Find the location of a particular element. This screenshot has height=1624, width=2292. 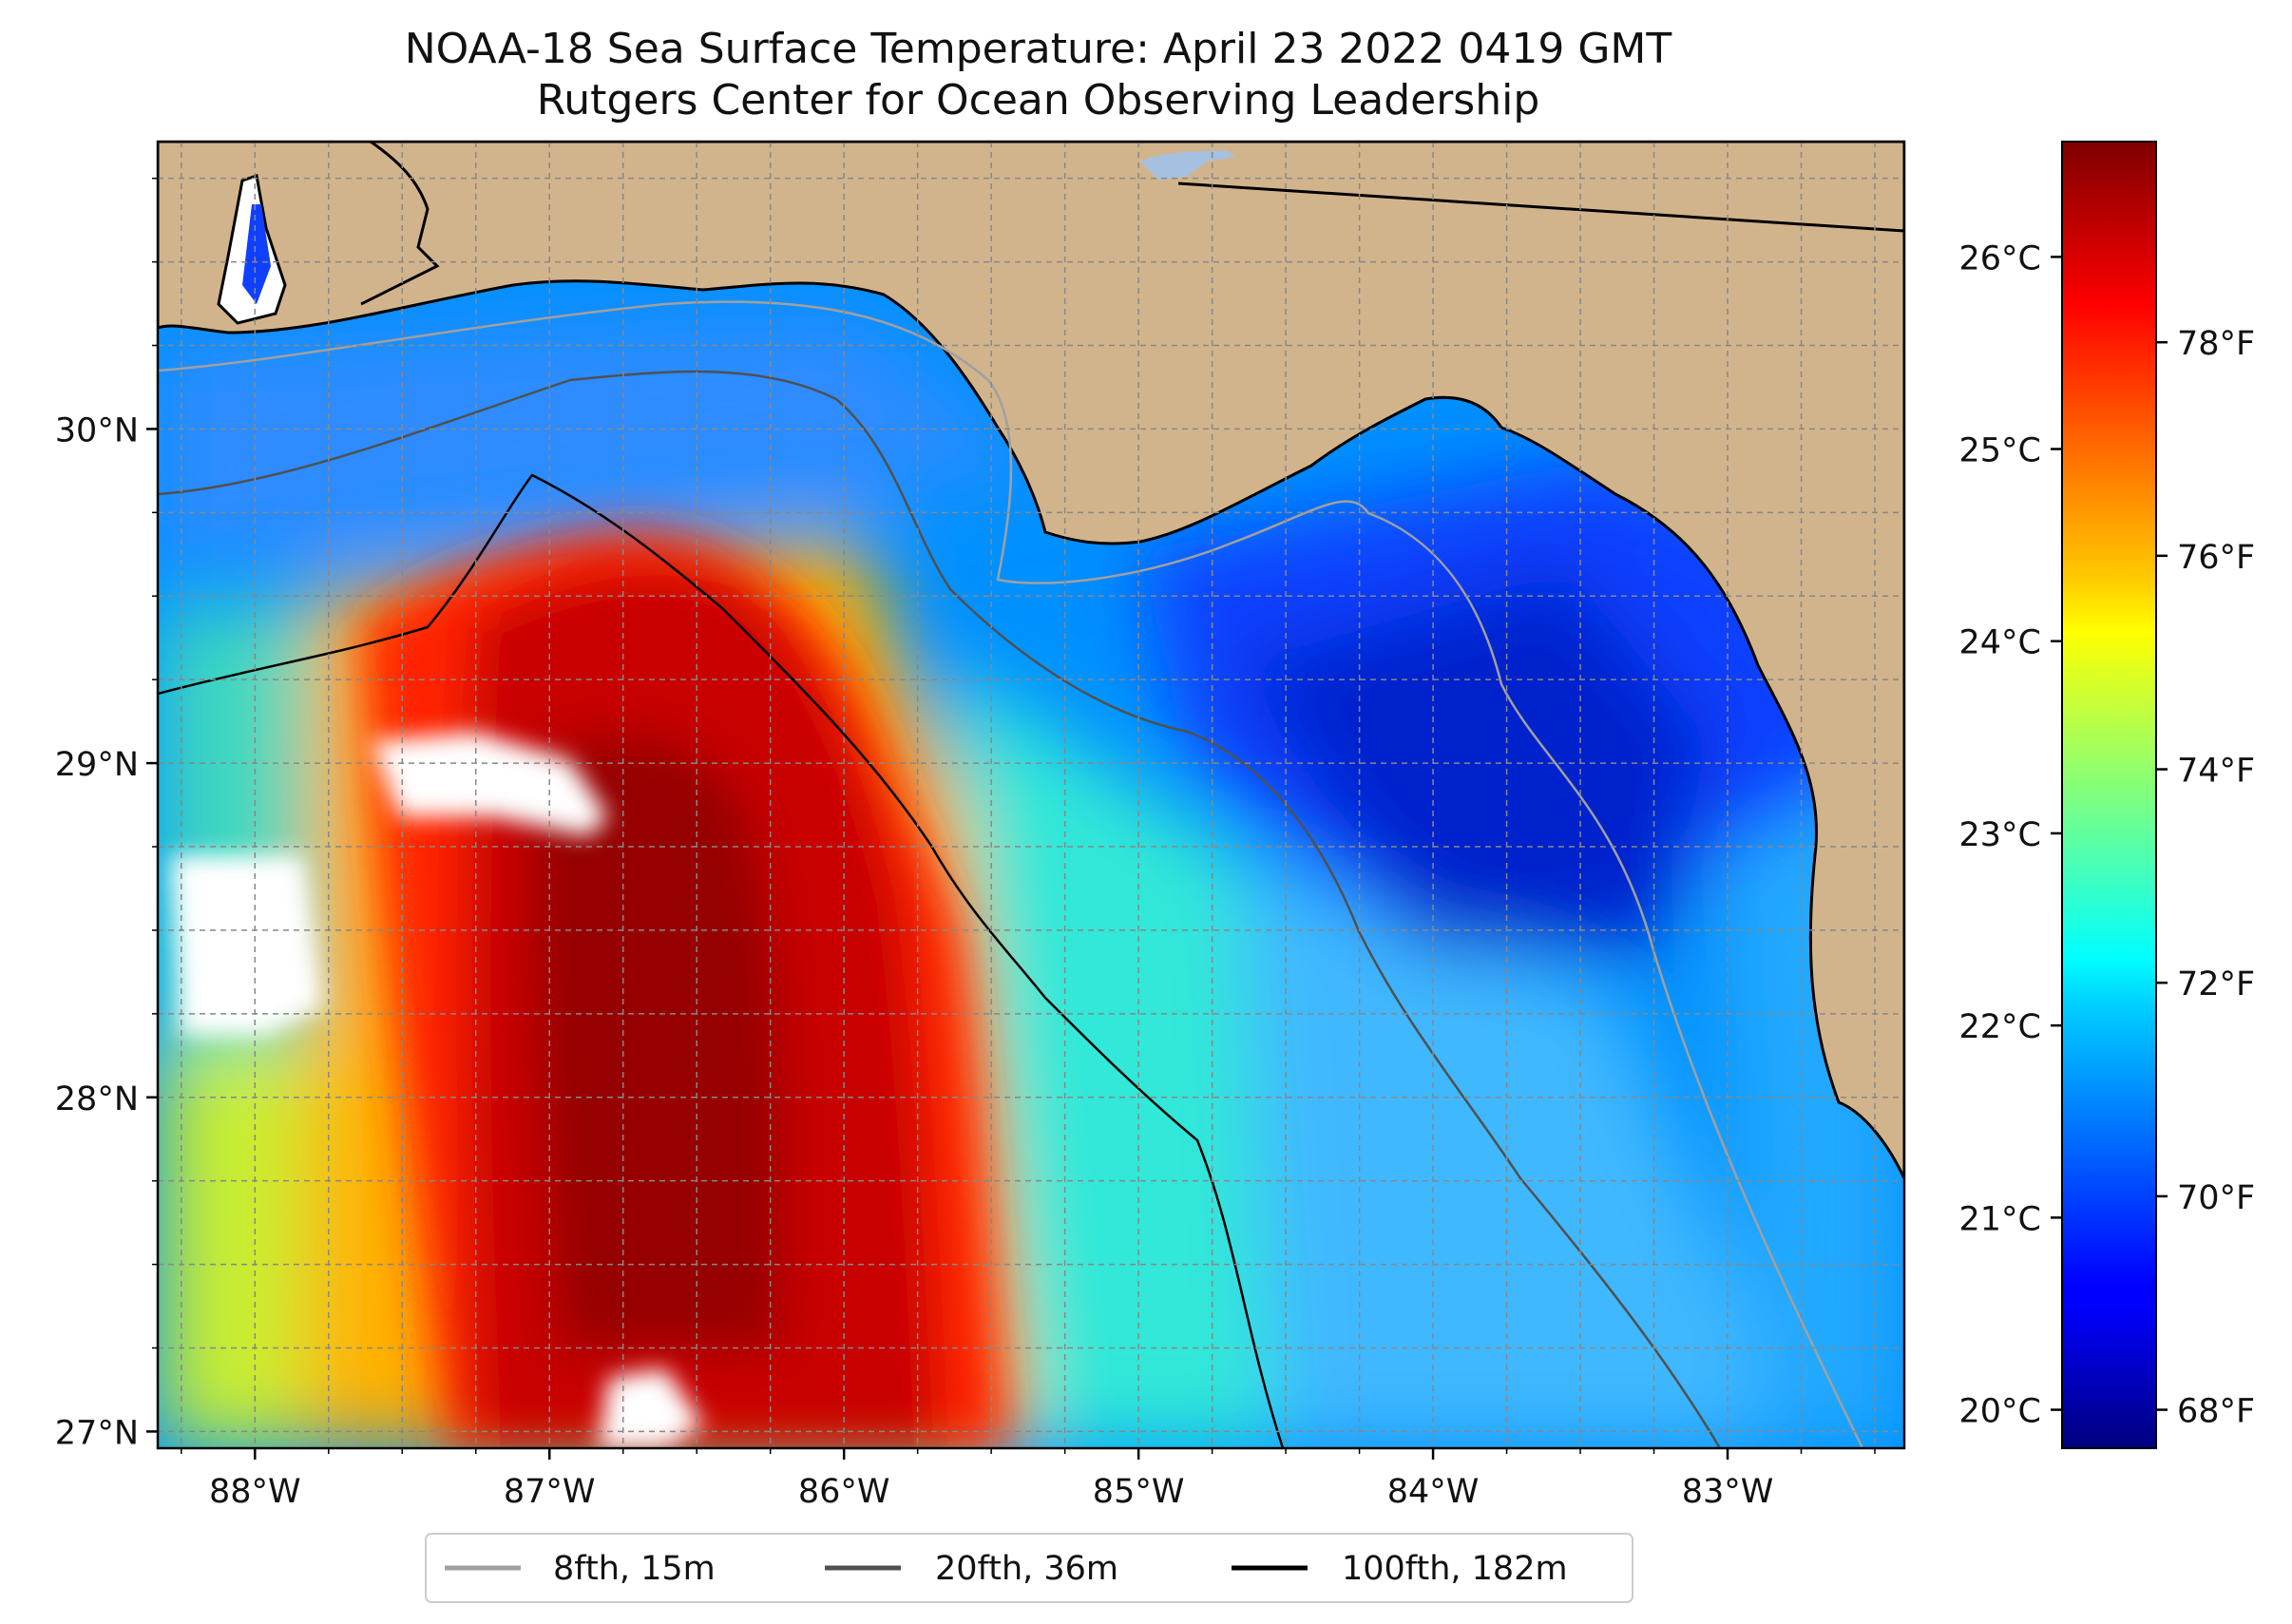

legend-box is located at coordinates (1029, 1568).